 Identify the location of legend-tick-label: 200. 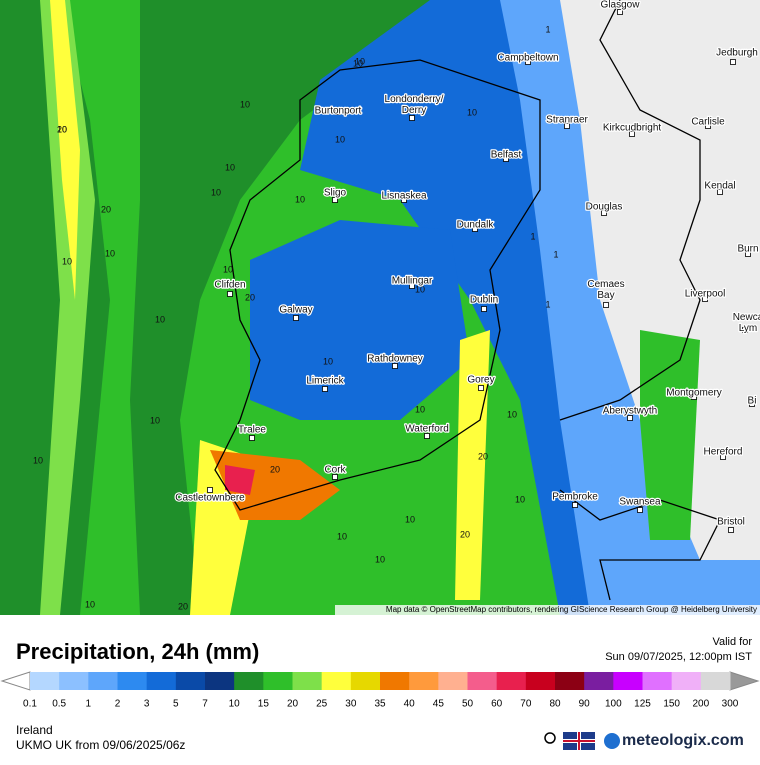
(700, 704).